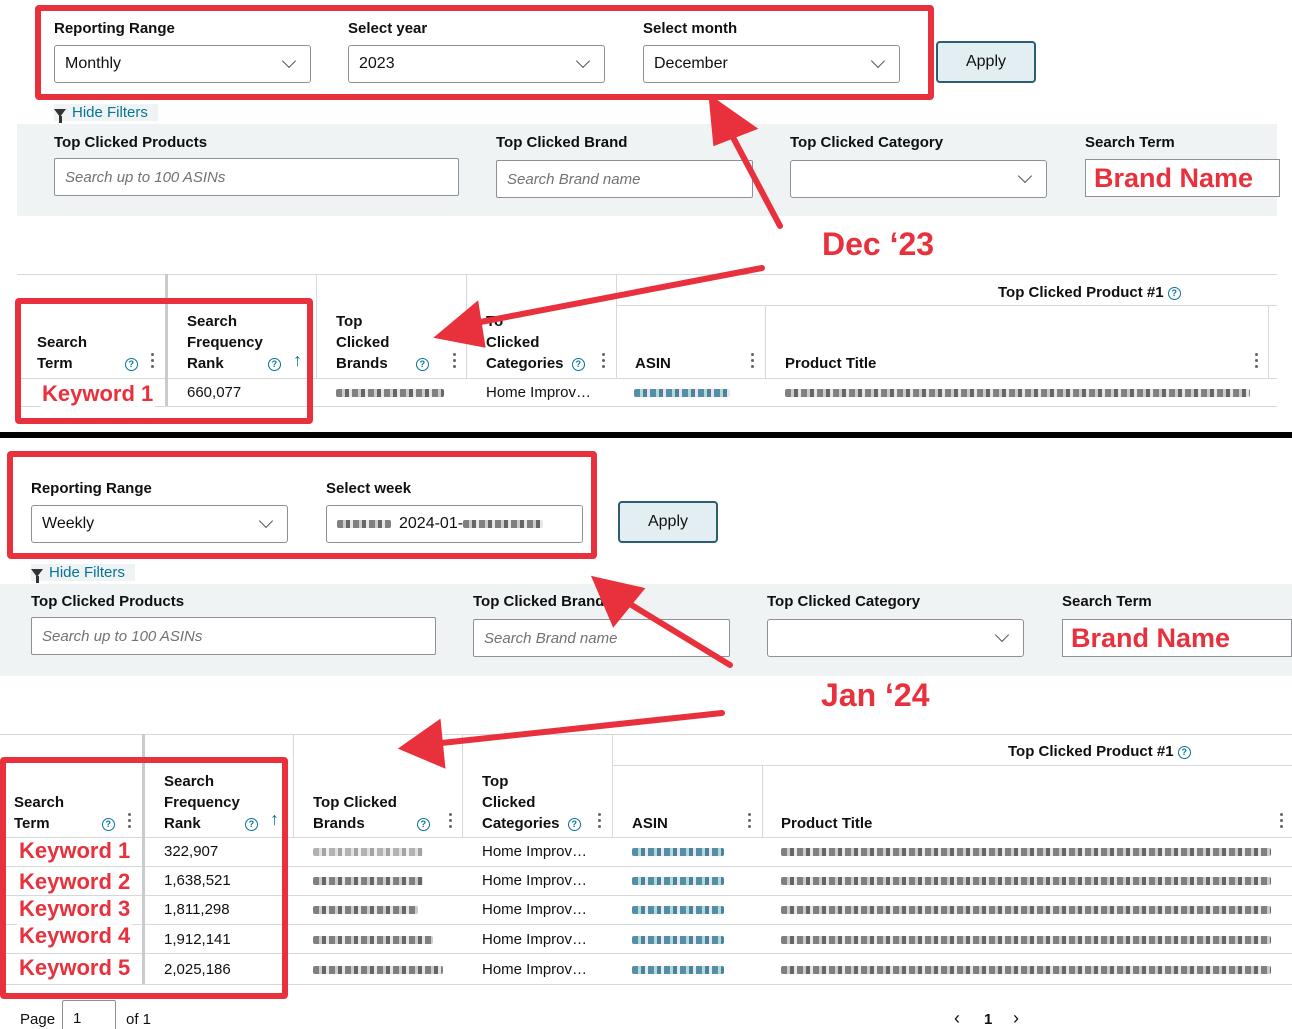 The width and height of the screenshot is (1292, 1029). What do you see at coordinates (503, 524) in the screenshot?
I see `redacted-week-end` at bounding box center [503, 524].